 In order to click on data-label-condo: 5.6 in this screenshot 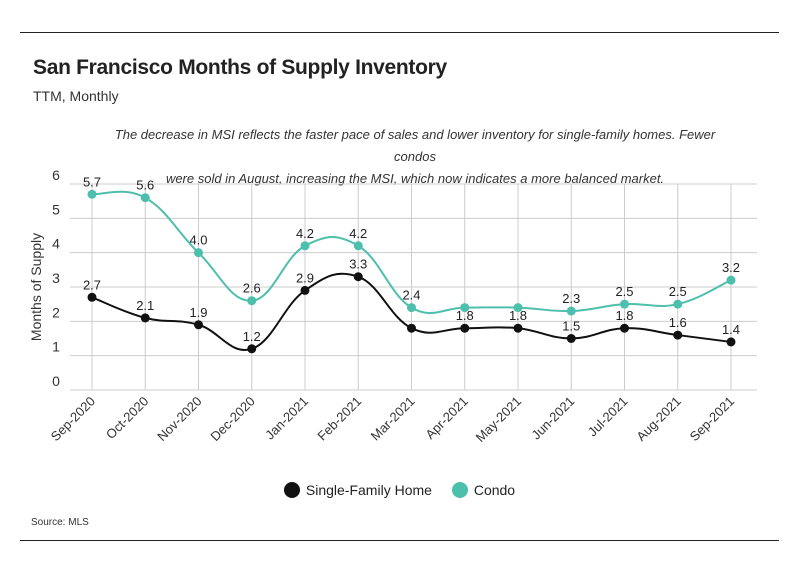, I will do `click(145, 185)`.